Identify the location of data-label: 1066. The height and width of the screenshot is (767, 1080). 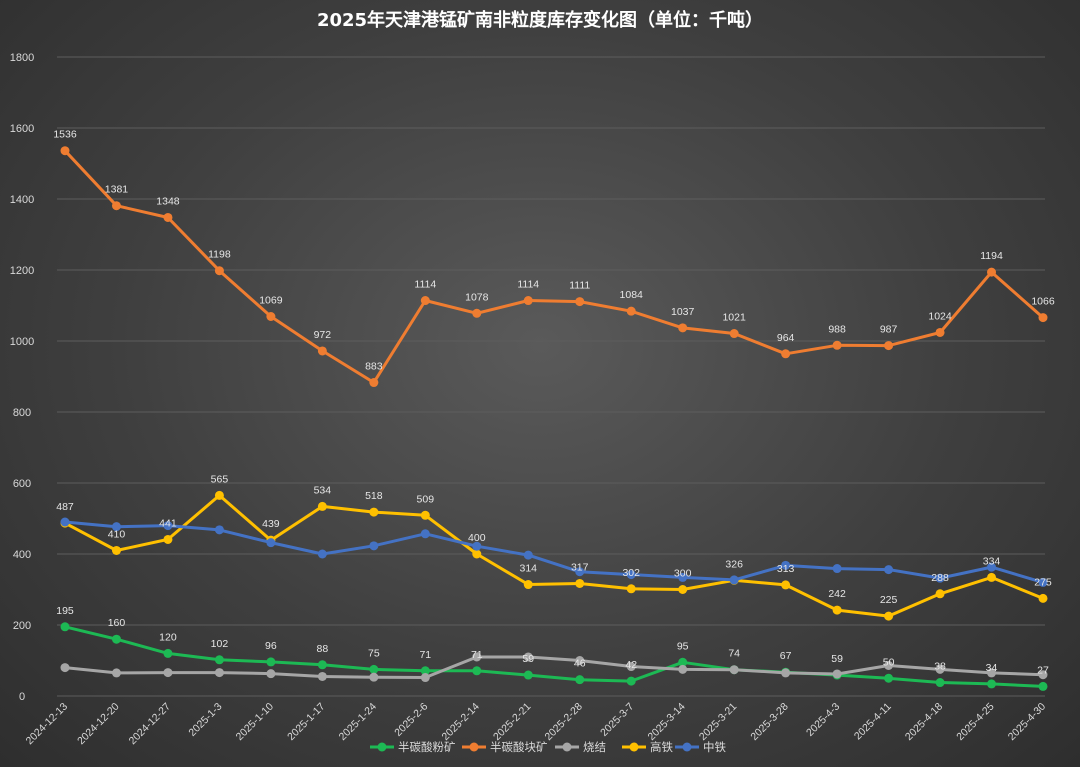
(1043, 302).